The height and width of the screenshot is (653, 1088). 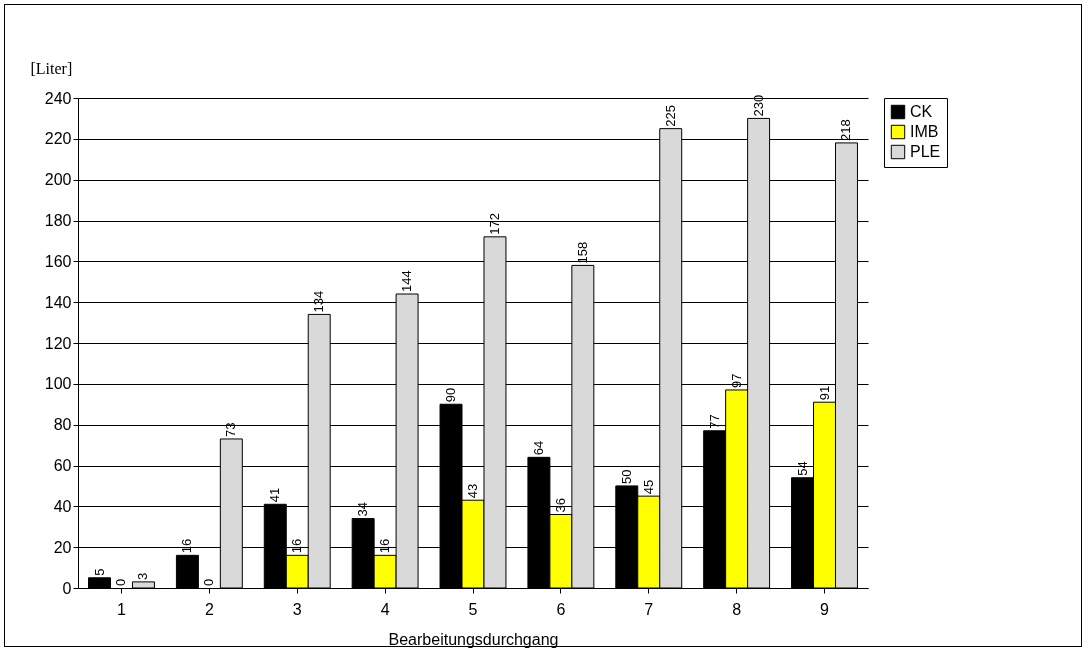 What do you see at coordinates (824, 393) in the screenshot?
I see `data-label: 91` at bounding box center [824, 393].